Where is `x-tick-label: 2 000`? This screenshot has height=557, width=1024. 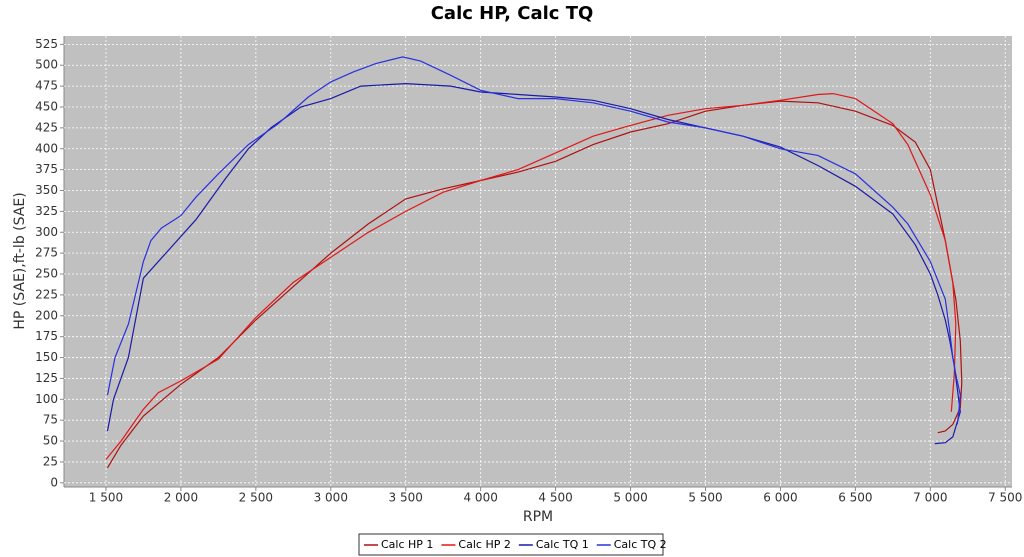 x-tick-label: 2 000 is located at coordinates (181, 498).